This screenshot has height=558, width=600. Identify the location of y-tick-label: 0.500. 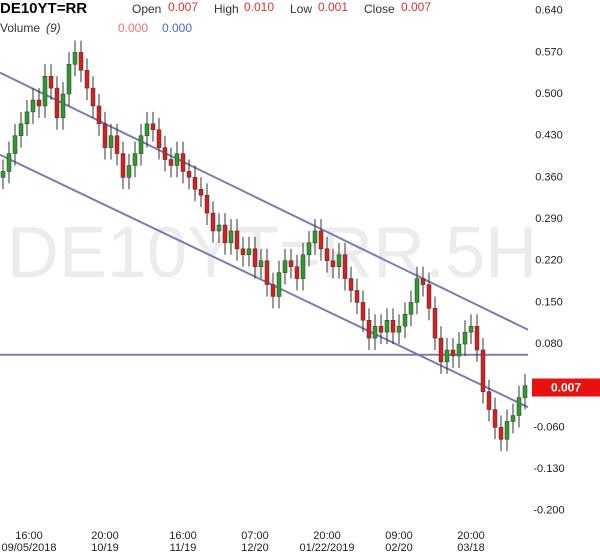
(549, 94).